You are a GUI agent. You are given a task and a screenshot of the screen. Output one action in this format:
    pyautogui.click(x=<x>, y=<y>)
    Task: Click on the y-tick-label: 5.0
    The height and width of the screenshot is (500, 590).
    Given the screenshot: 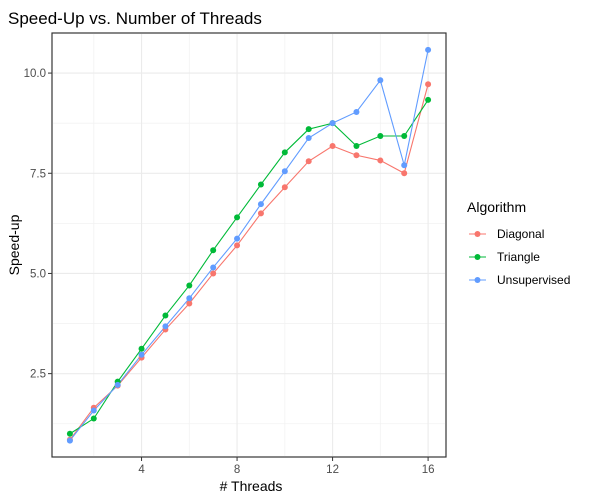 What is the action you would take?
    pyautogui.click(x=38, y=274)
    